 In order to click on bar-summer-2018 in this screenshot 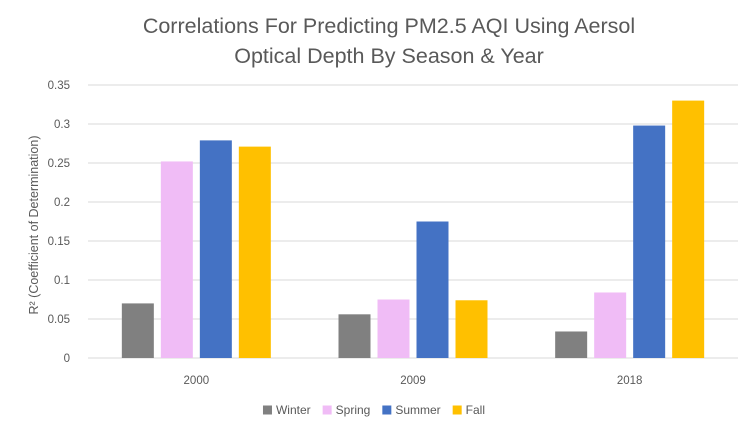, I will do `click(649, 241)`.